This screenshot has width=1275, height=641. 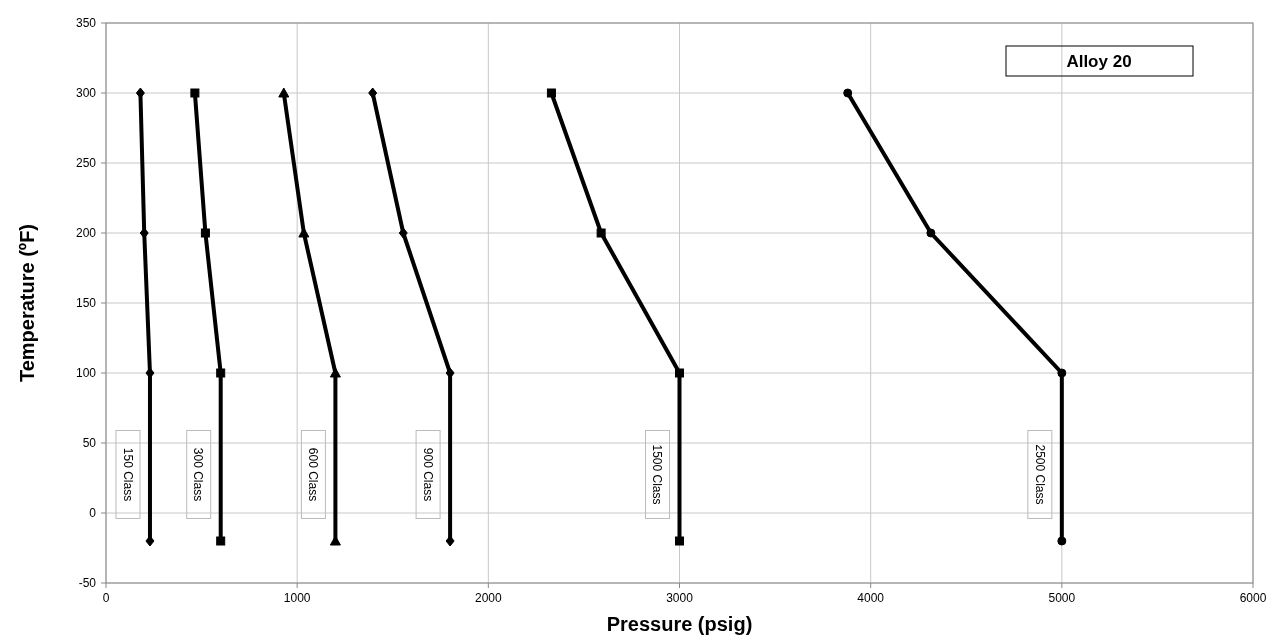 I want to click on text: 900 Class, so click(x=427, y=474).